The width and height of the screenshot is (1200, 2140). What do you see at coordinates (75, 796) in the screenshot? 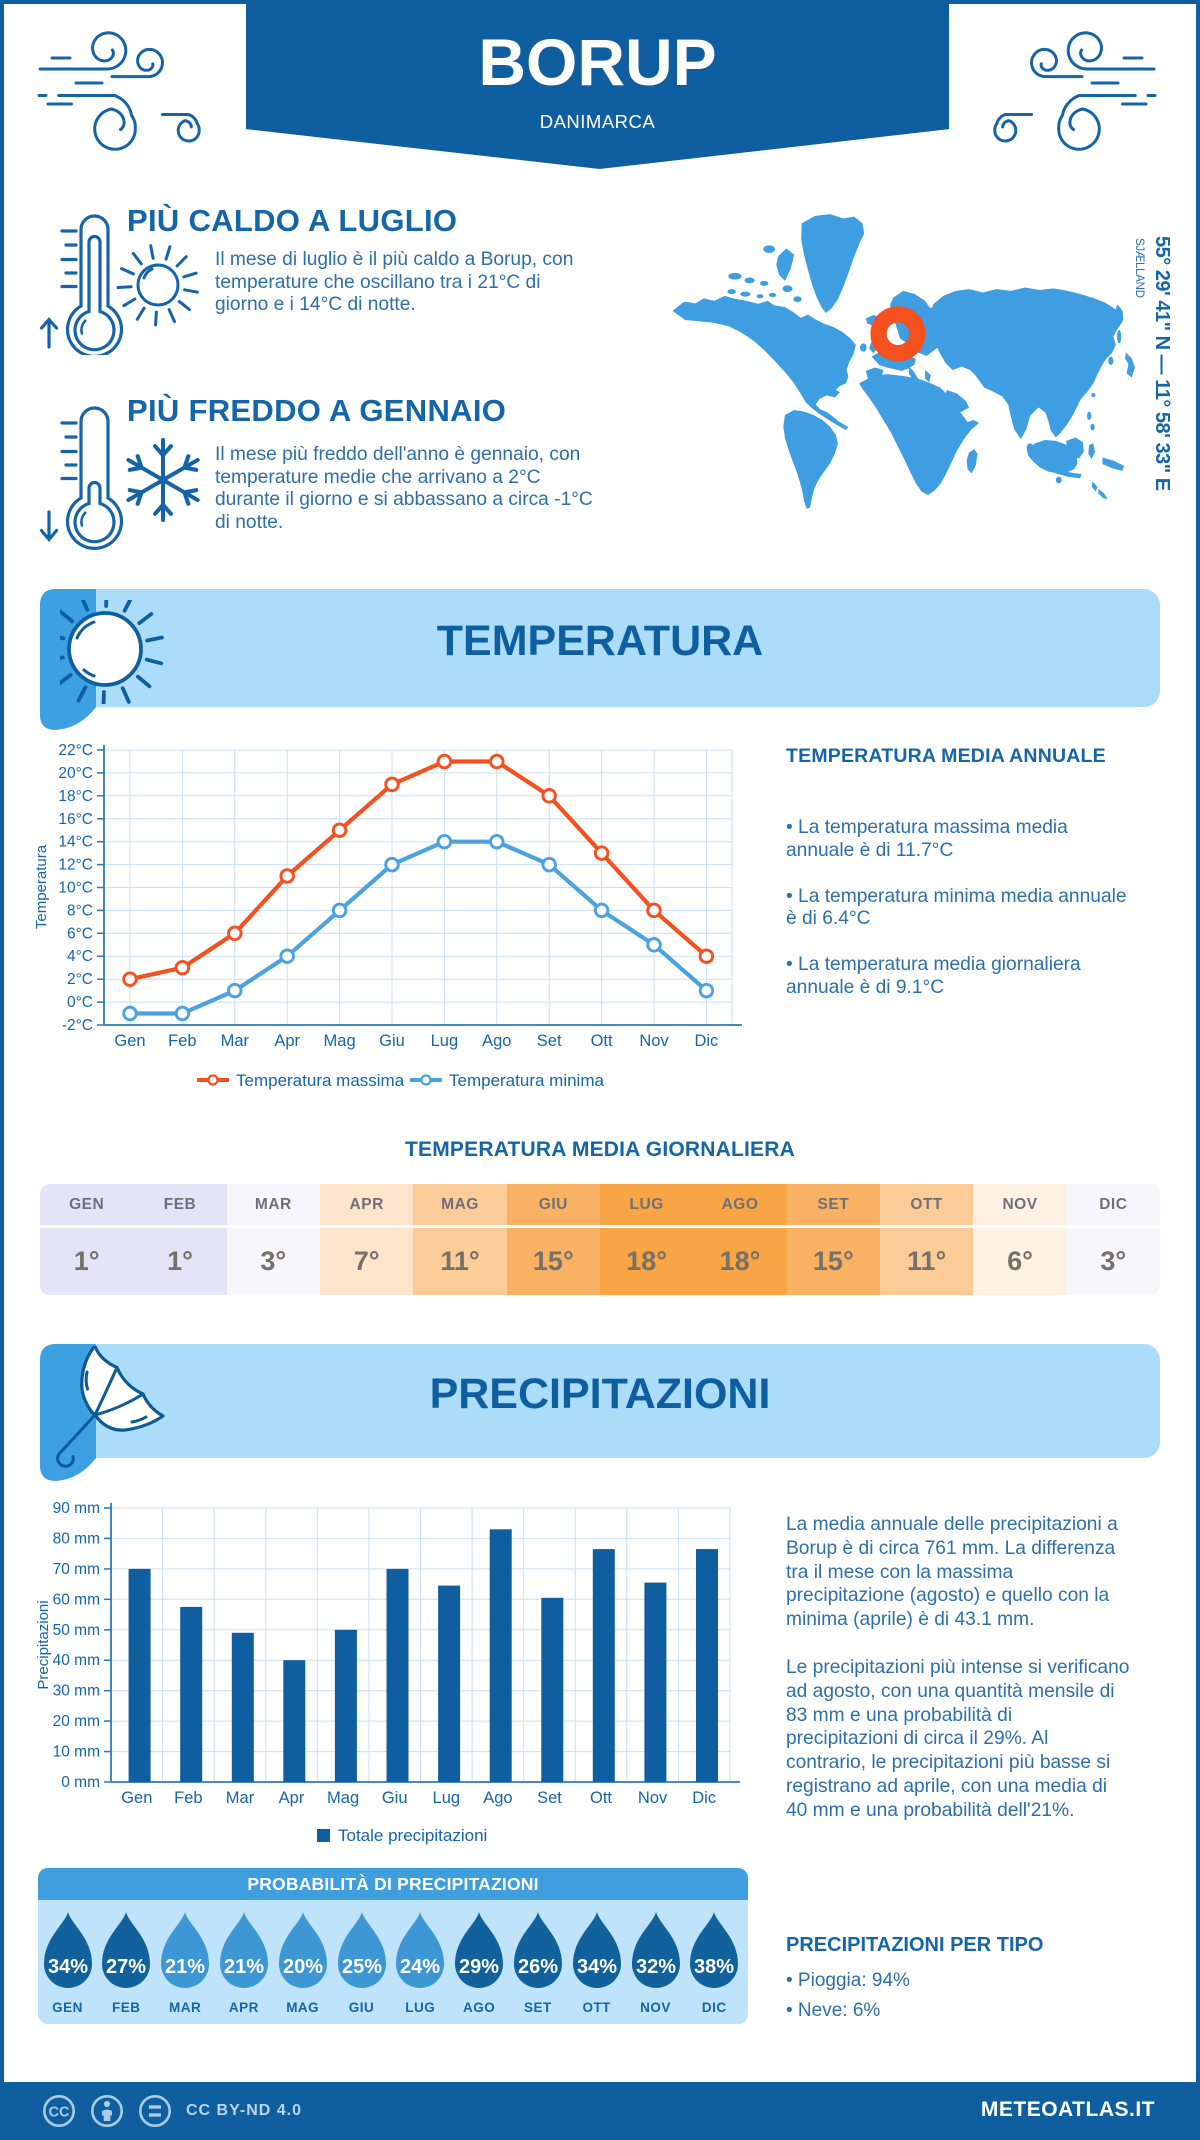
I see `svg-text: 18°C` at bounding box center [75, 796].